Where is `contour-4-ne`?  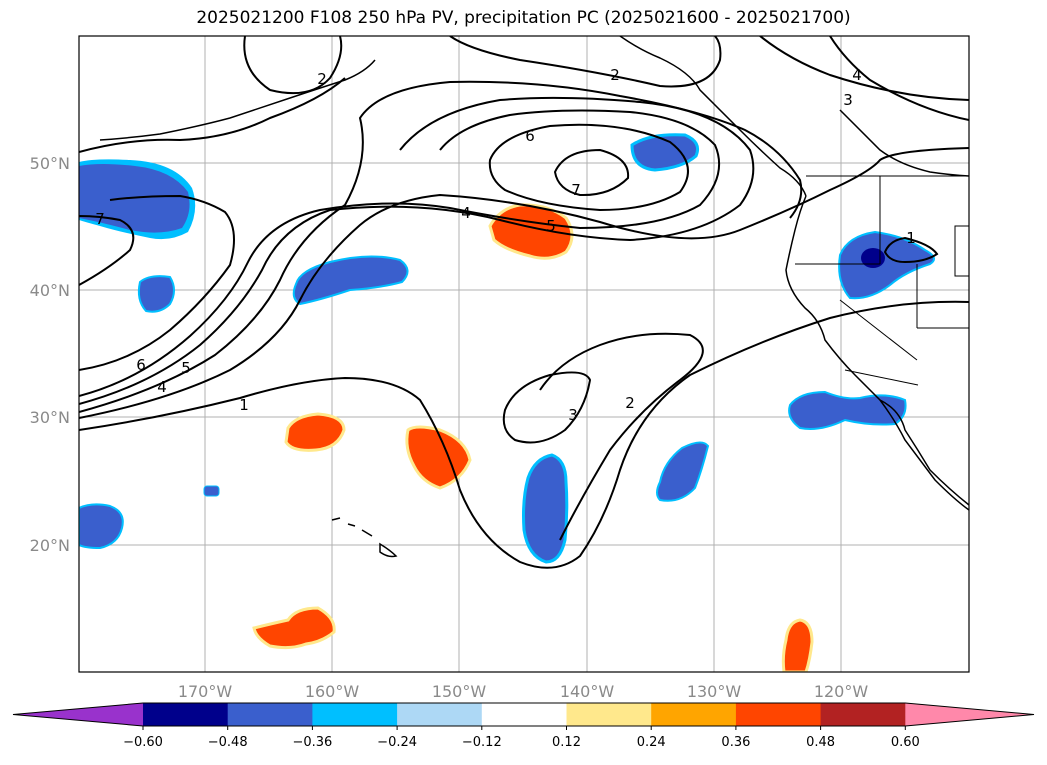
contour-4-ne is located at coordinates (864, 68).